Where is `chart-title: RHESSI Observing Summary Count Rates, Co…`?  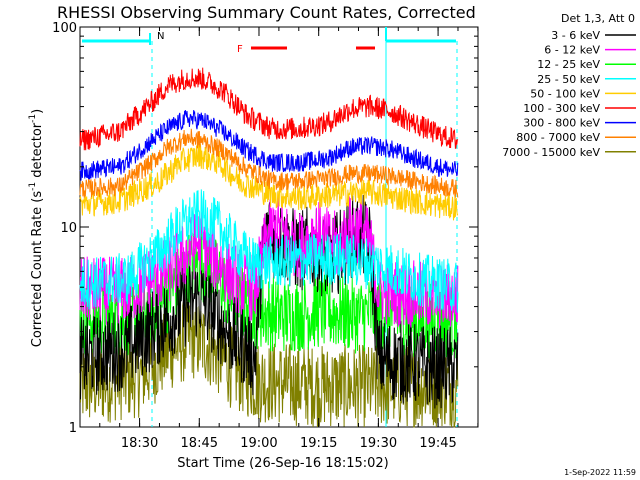 chart-title: RHESSI Observing Summary Count Rates, Co… is located at coordinates (266, 12).